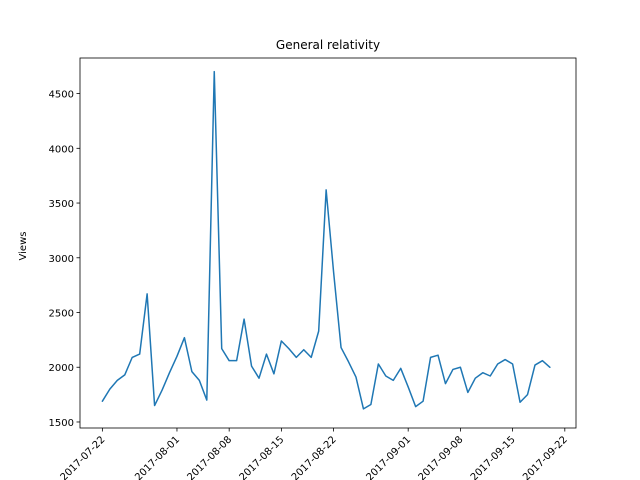 The width and height of the screenshot is (640, 480). I want to click on x-tick-label: 2017-08-01, so click(157, 457).